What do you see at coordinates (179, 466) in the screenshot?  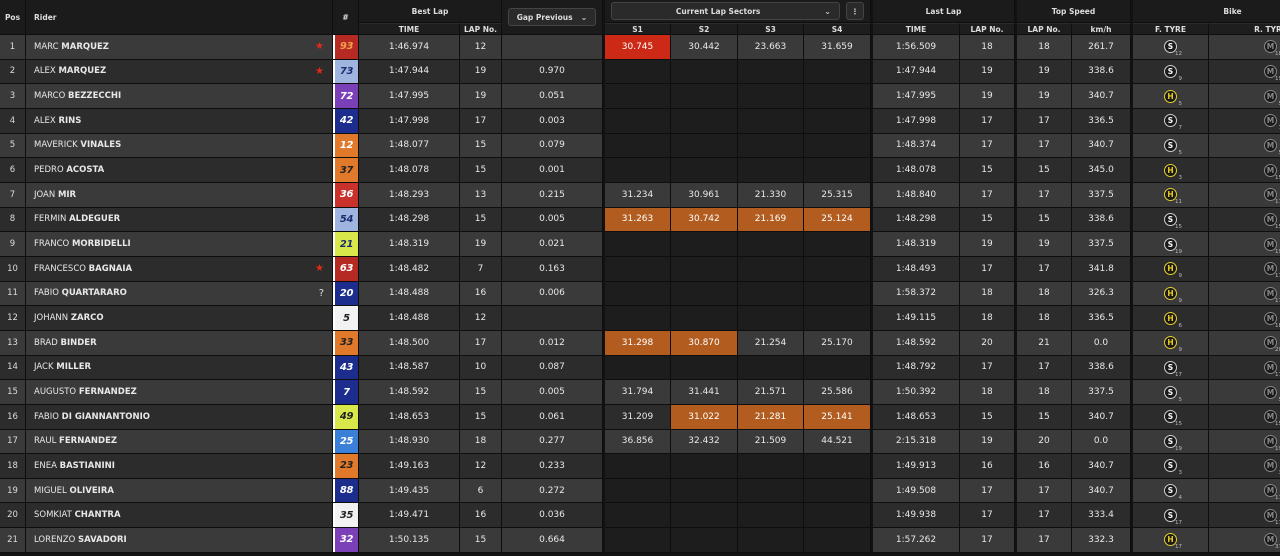 I see `rider-cell: ENEA BASTIANINI` at bounding box center [179, 466].